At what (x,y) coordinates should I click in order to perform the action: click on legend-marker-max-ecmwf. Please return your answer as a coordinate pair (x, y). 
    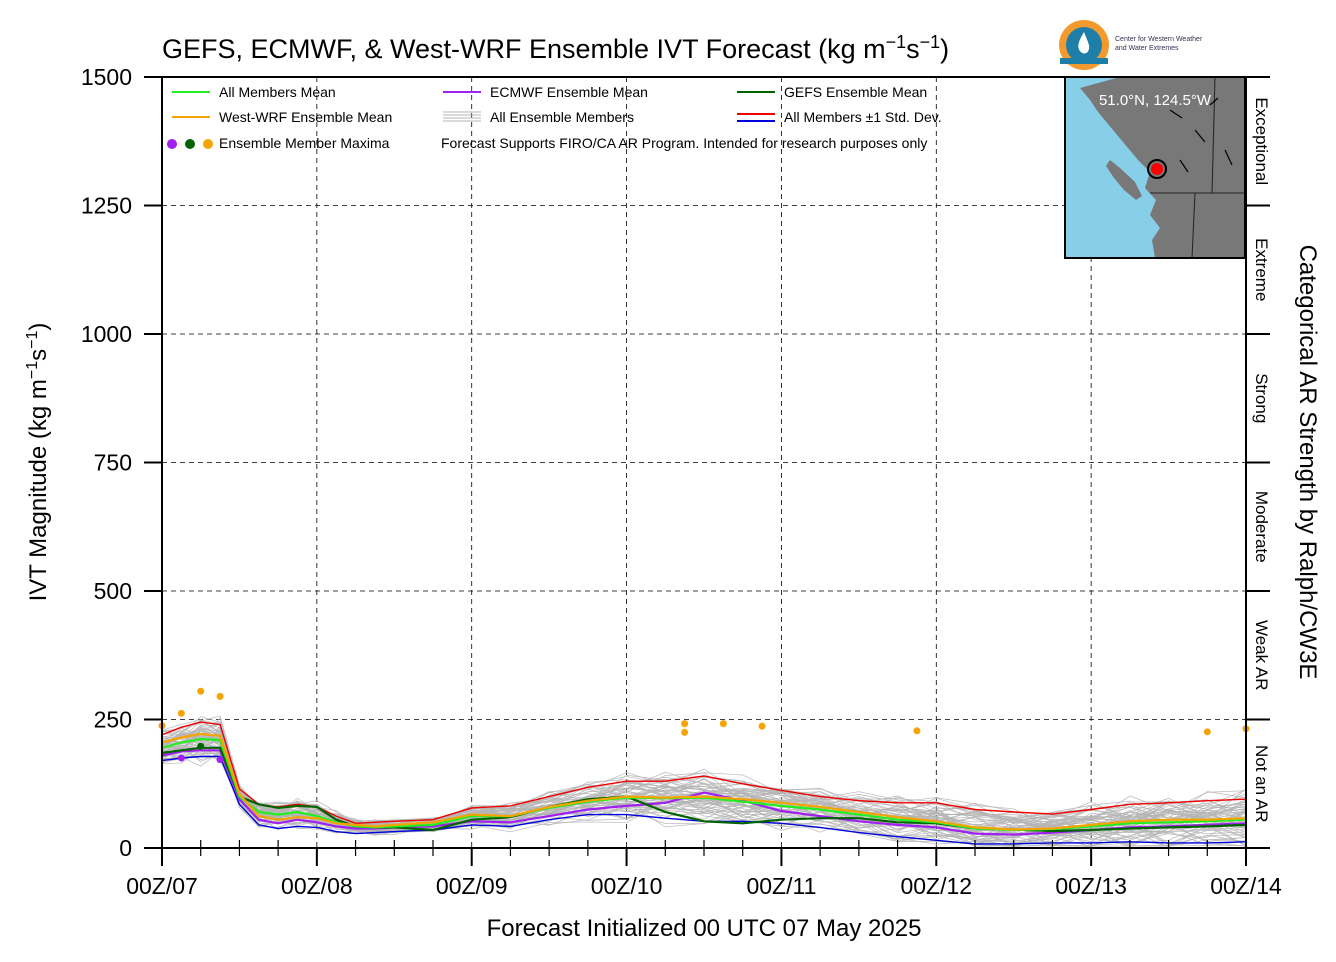
    Looking at the image, I should click on (172, 144).